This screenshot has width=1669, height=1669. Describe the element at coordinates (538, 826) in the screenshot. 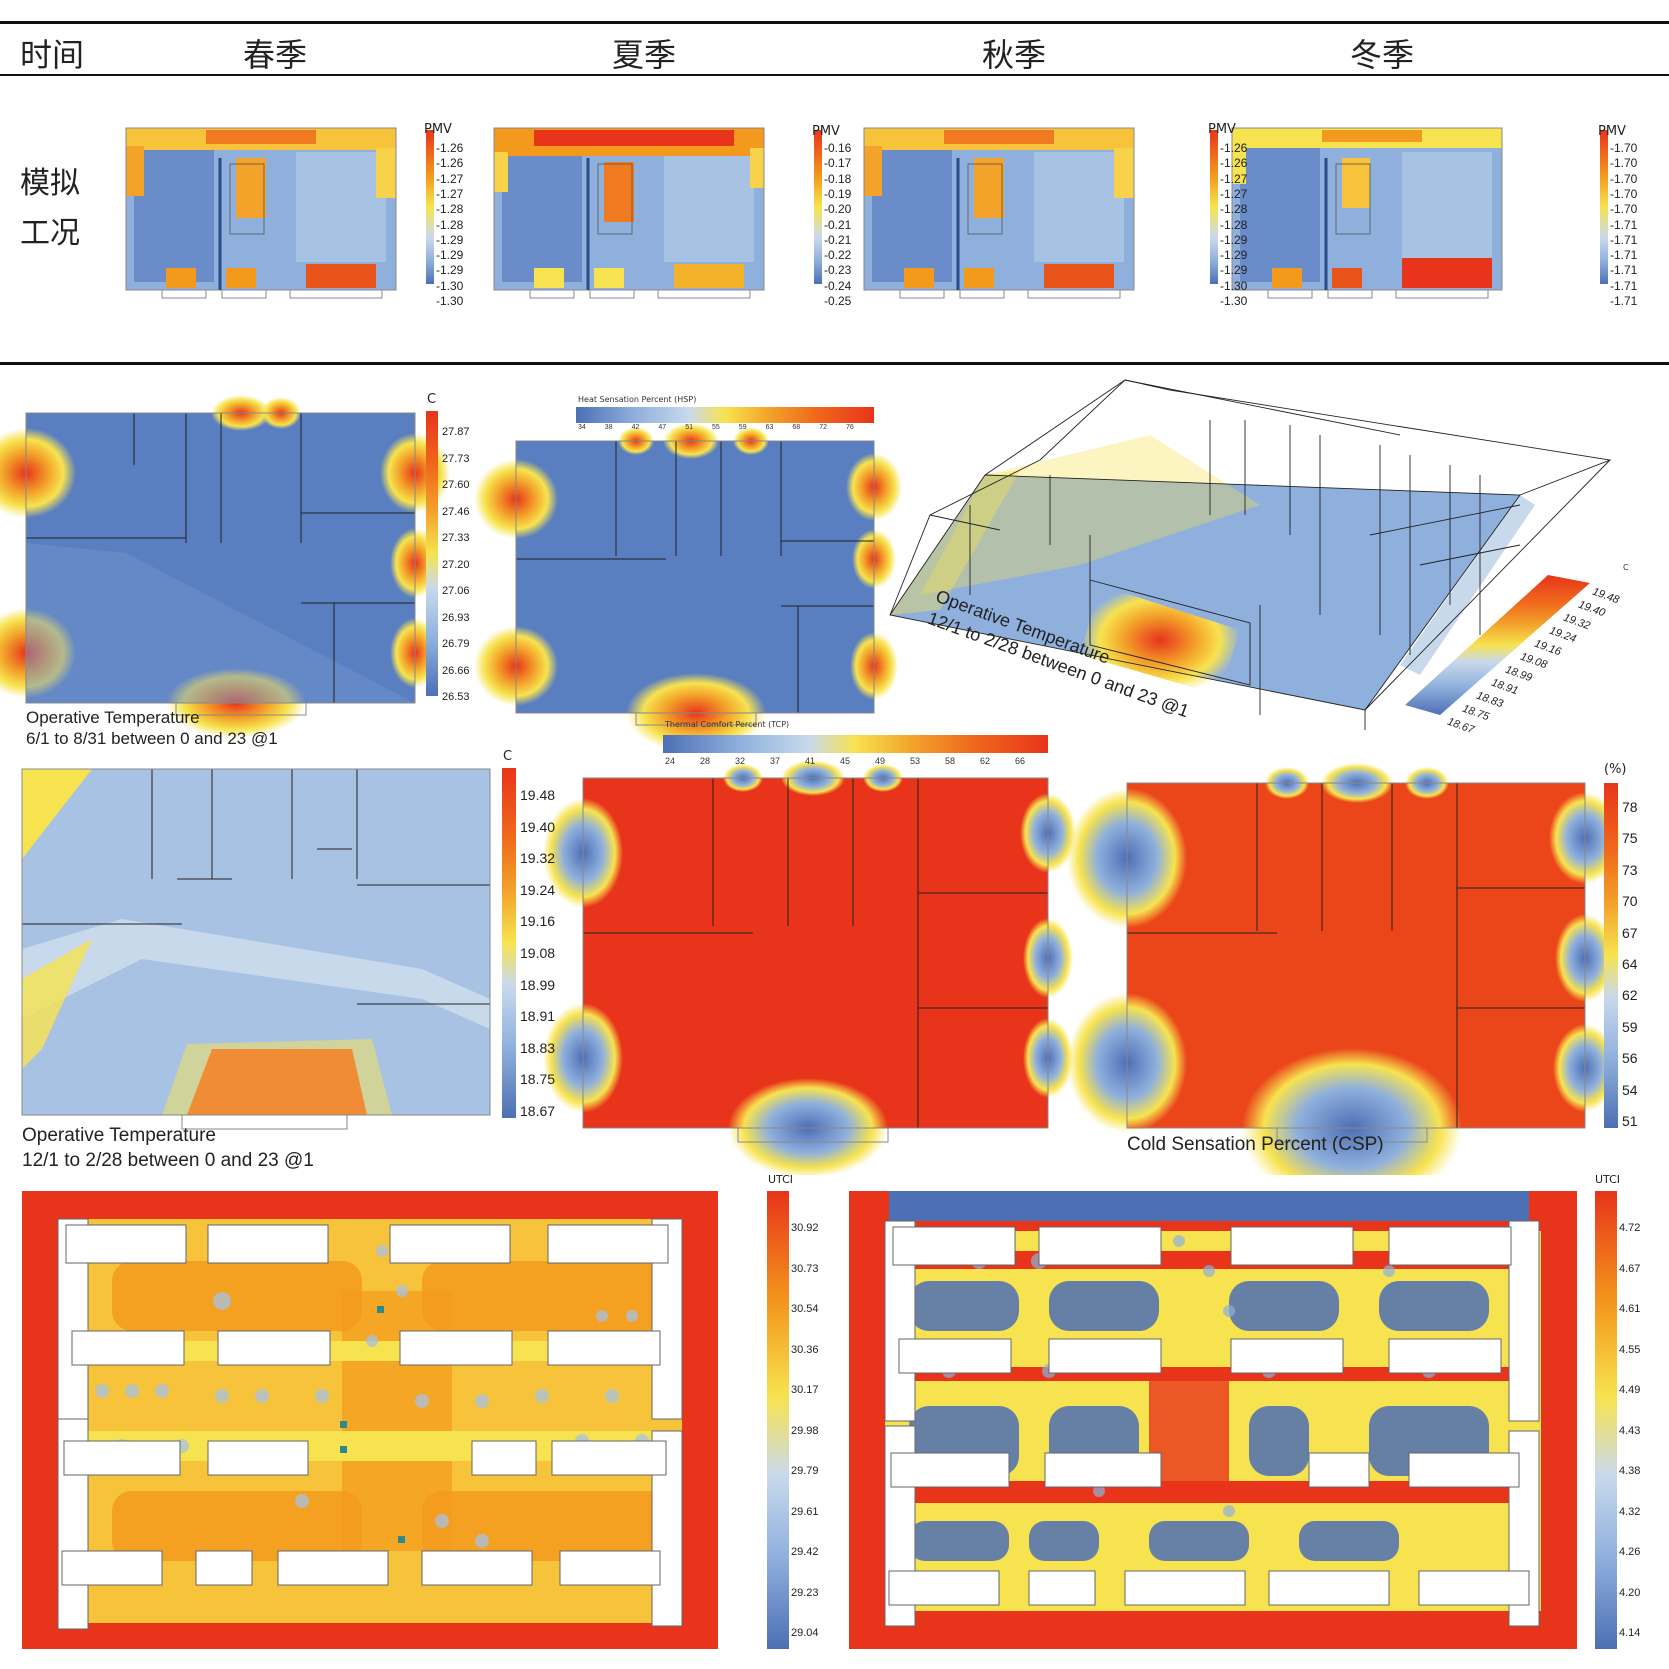

I see `winter-op-temp-legend-tick: 19.40` at that location.